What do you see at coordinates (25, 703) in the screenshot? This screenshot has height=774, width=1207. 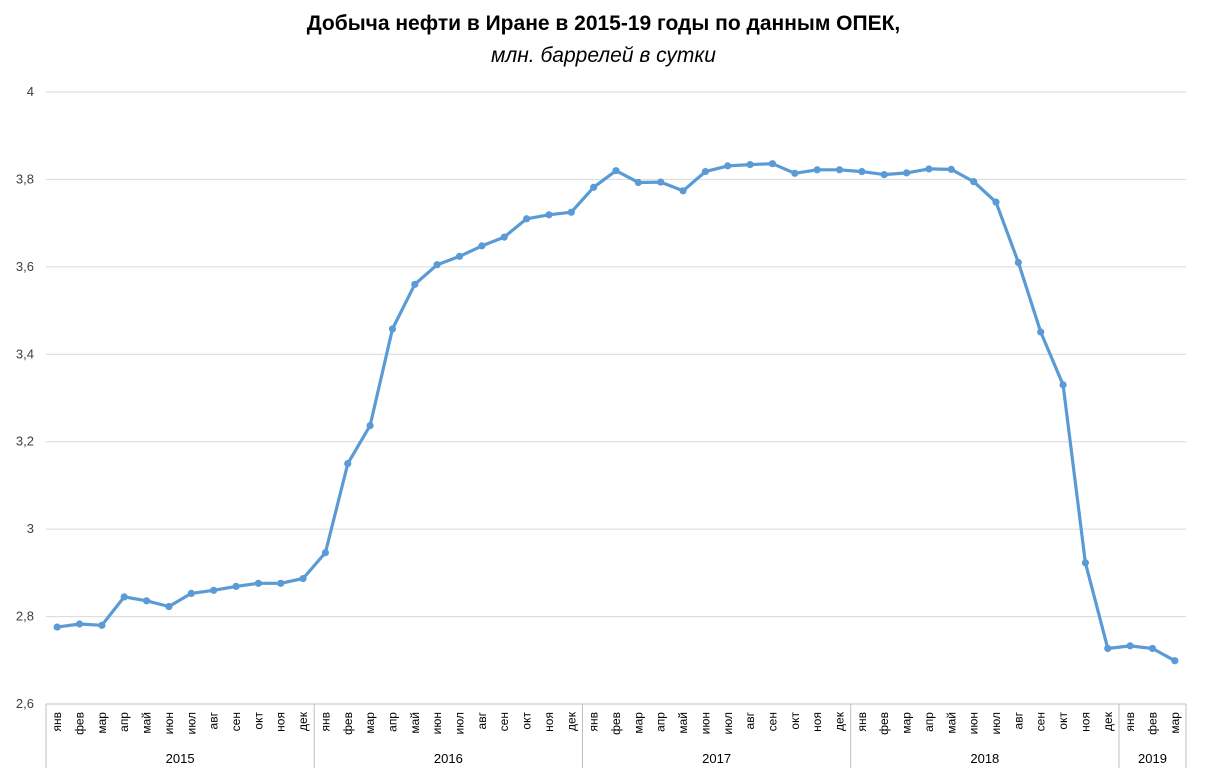 I see `y-tick-label: 2,6` at bounding box center [25, 703].